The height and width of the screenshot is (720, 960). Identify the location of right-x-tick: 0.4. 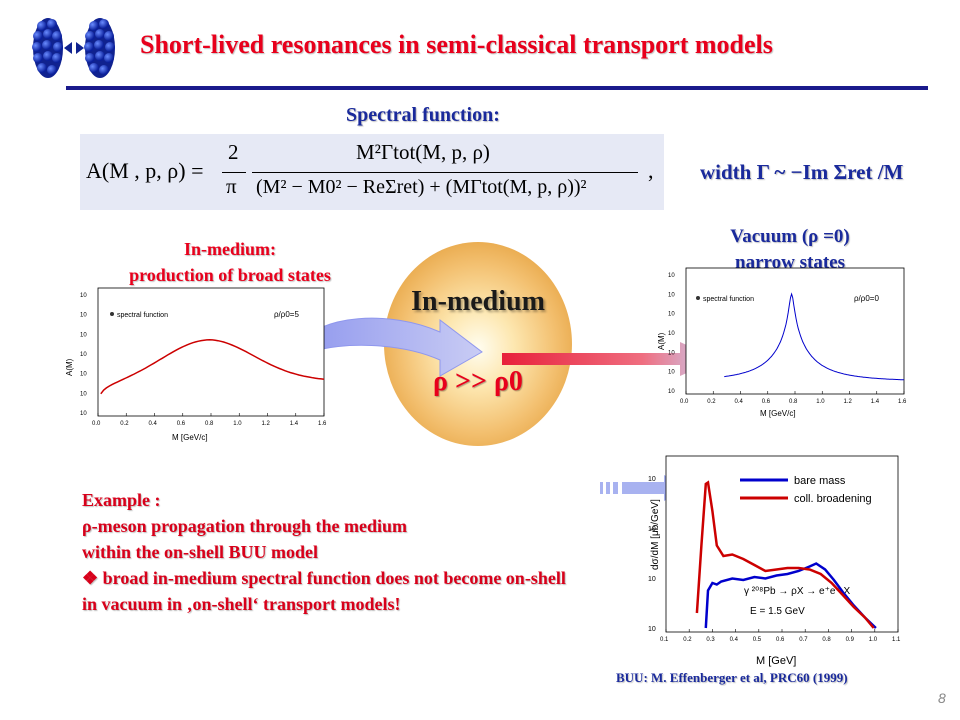
(739, 402).